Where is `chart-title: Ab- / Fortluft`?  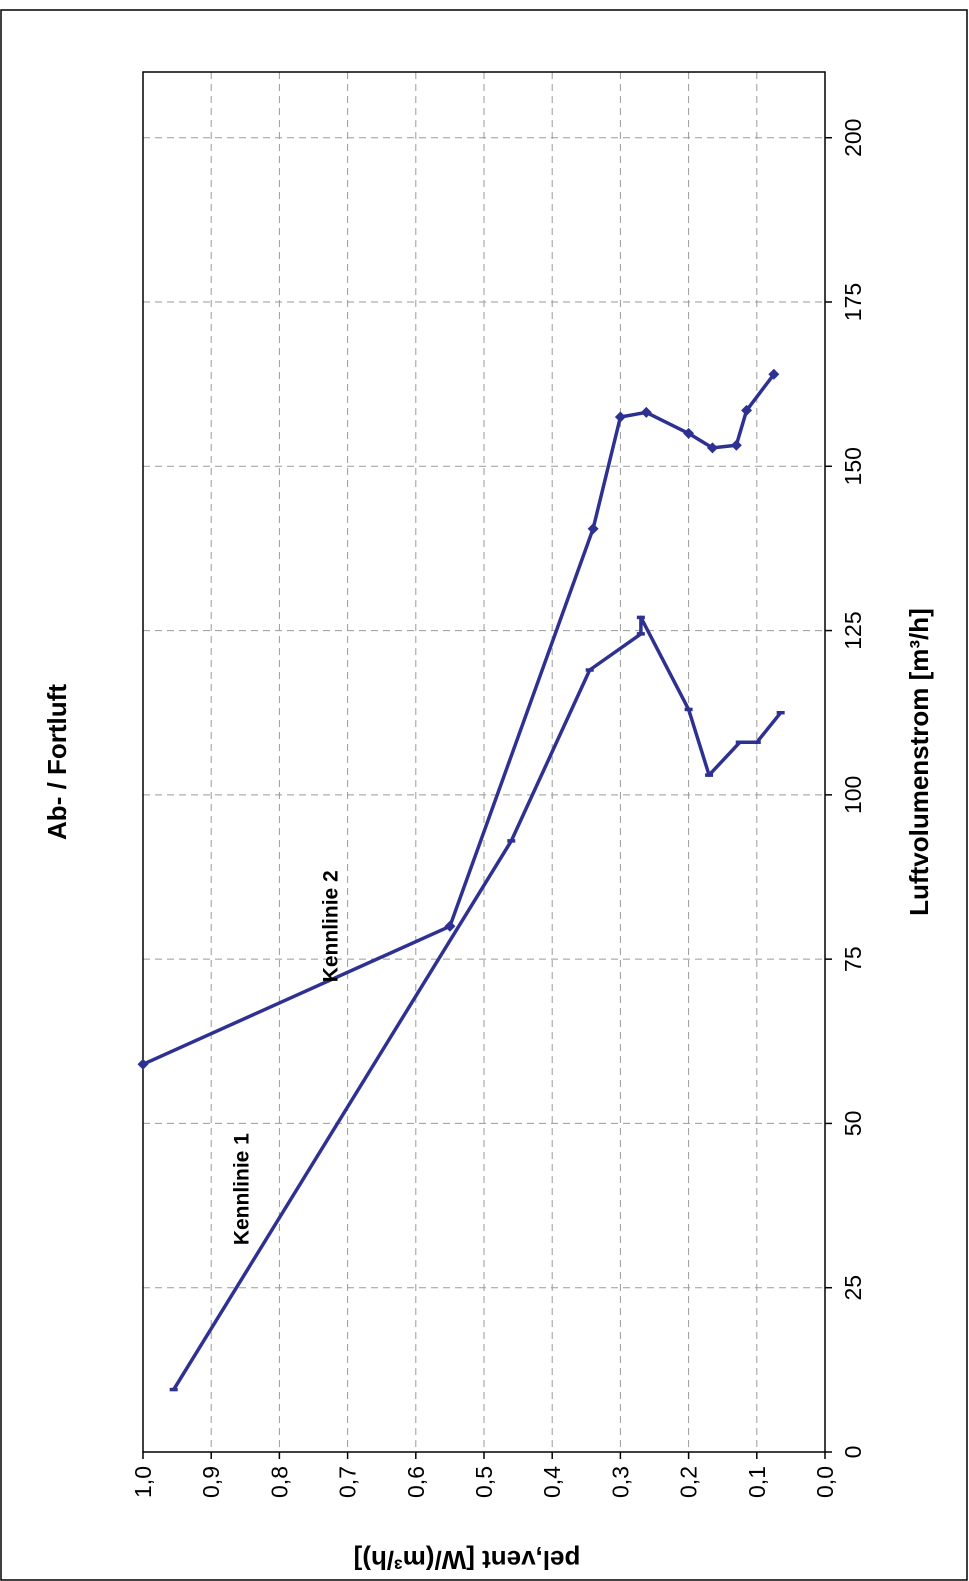
chart-title: Ab- / Fortluft is located at coordinates (57, 762).